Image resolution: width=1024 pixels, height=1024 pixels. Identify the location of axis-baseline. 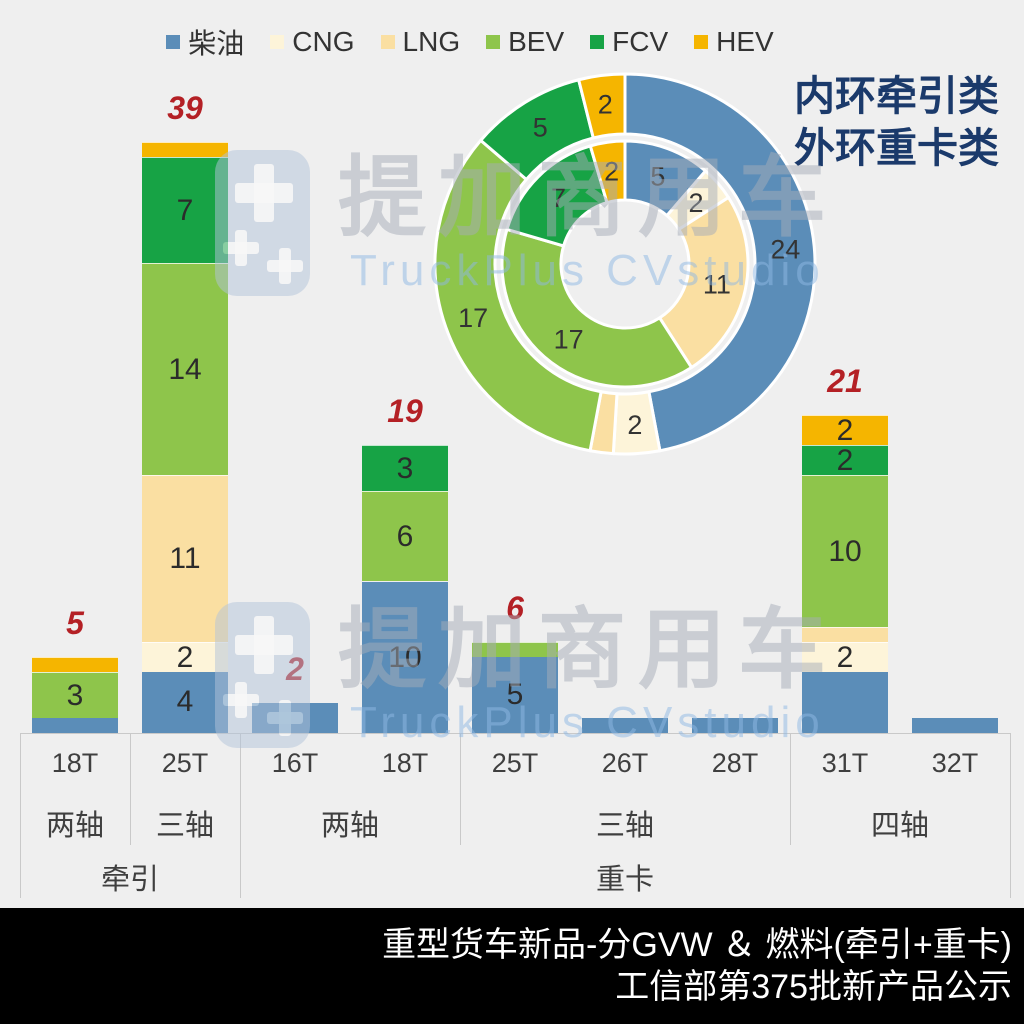
(515, 733).